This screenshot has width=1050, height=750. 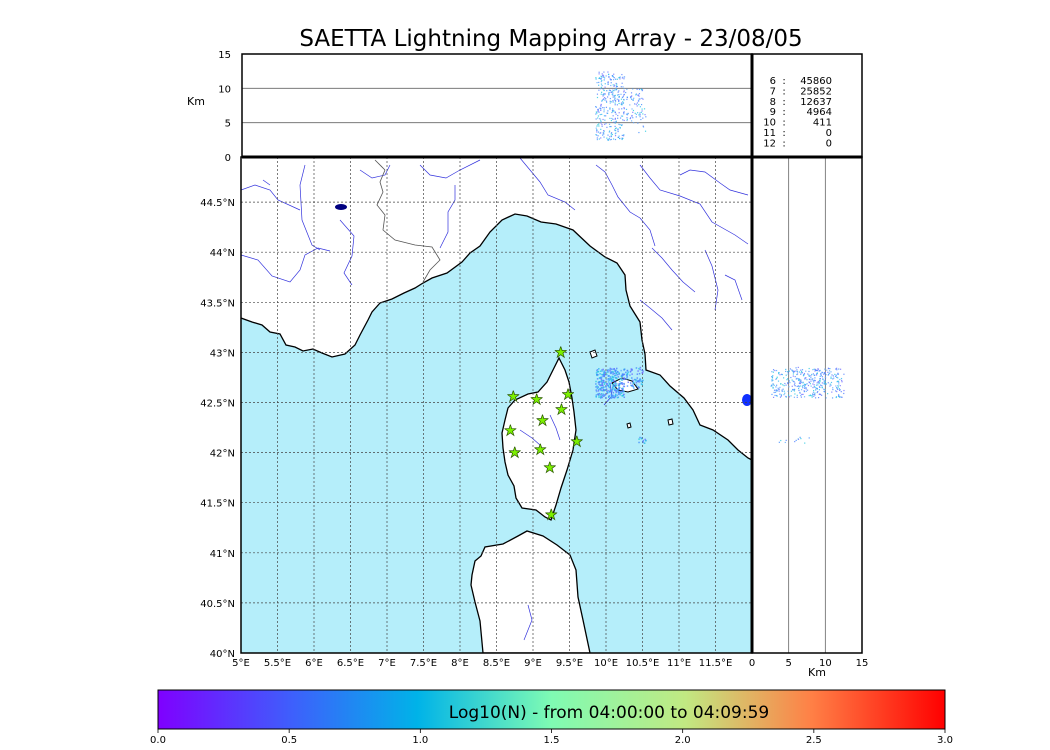 What do you see at coordinates (817, 672) in the screenshot?
I see `right-xlabel: Km` at bounding box center [817, 672].